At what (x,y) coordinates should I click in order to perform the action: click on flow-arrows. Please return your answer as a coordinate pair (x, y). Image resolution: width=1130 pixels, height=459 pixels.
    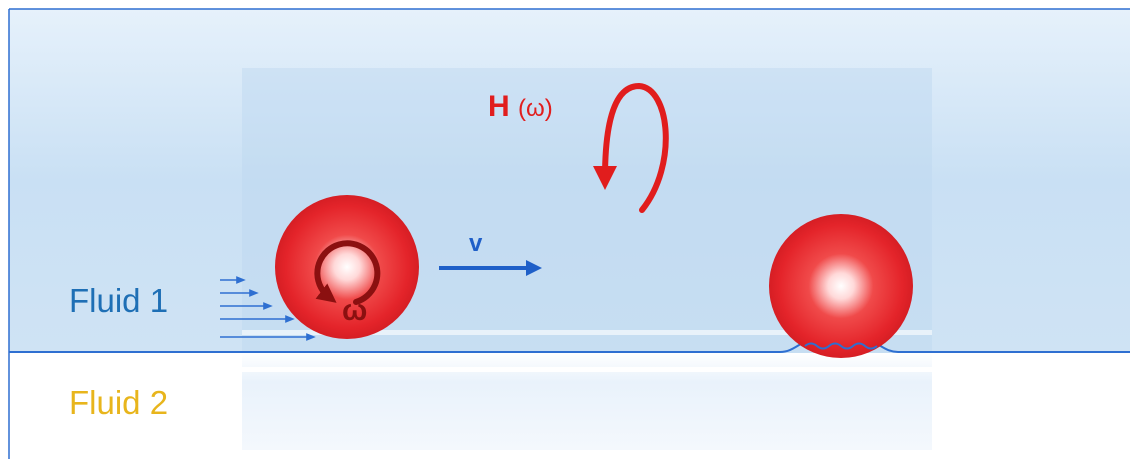
    Looking at the image, I should click on (268, 308).